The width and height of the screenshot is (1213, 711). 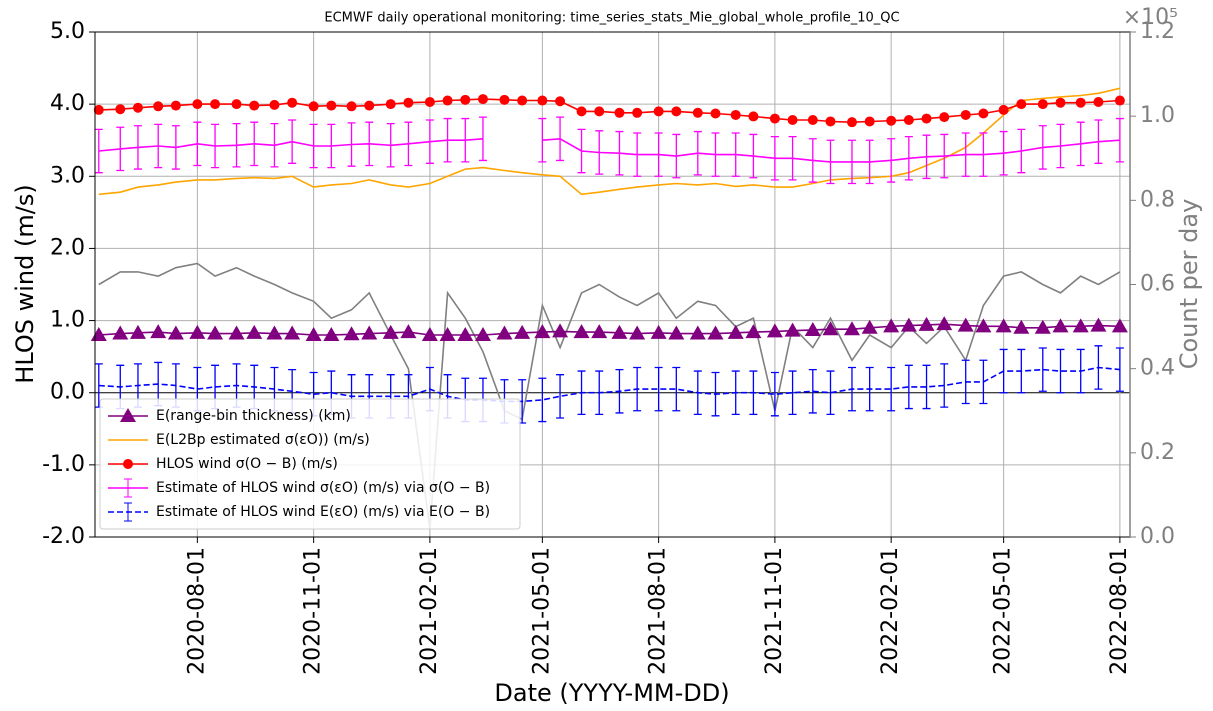 I want to click on y-tick-label: 2.0, so click(x=67, y=247).